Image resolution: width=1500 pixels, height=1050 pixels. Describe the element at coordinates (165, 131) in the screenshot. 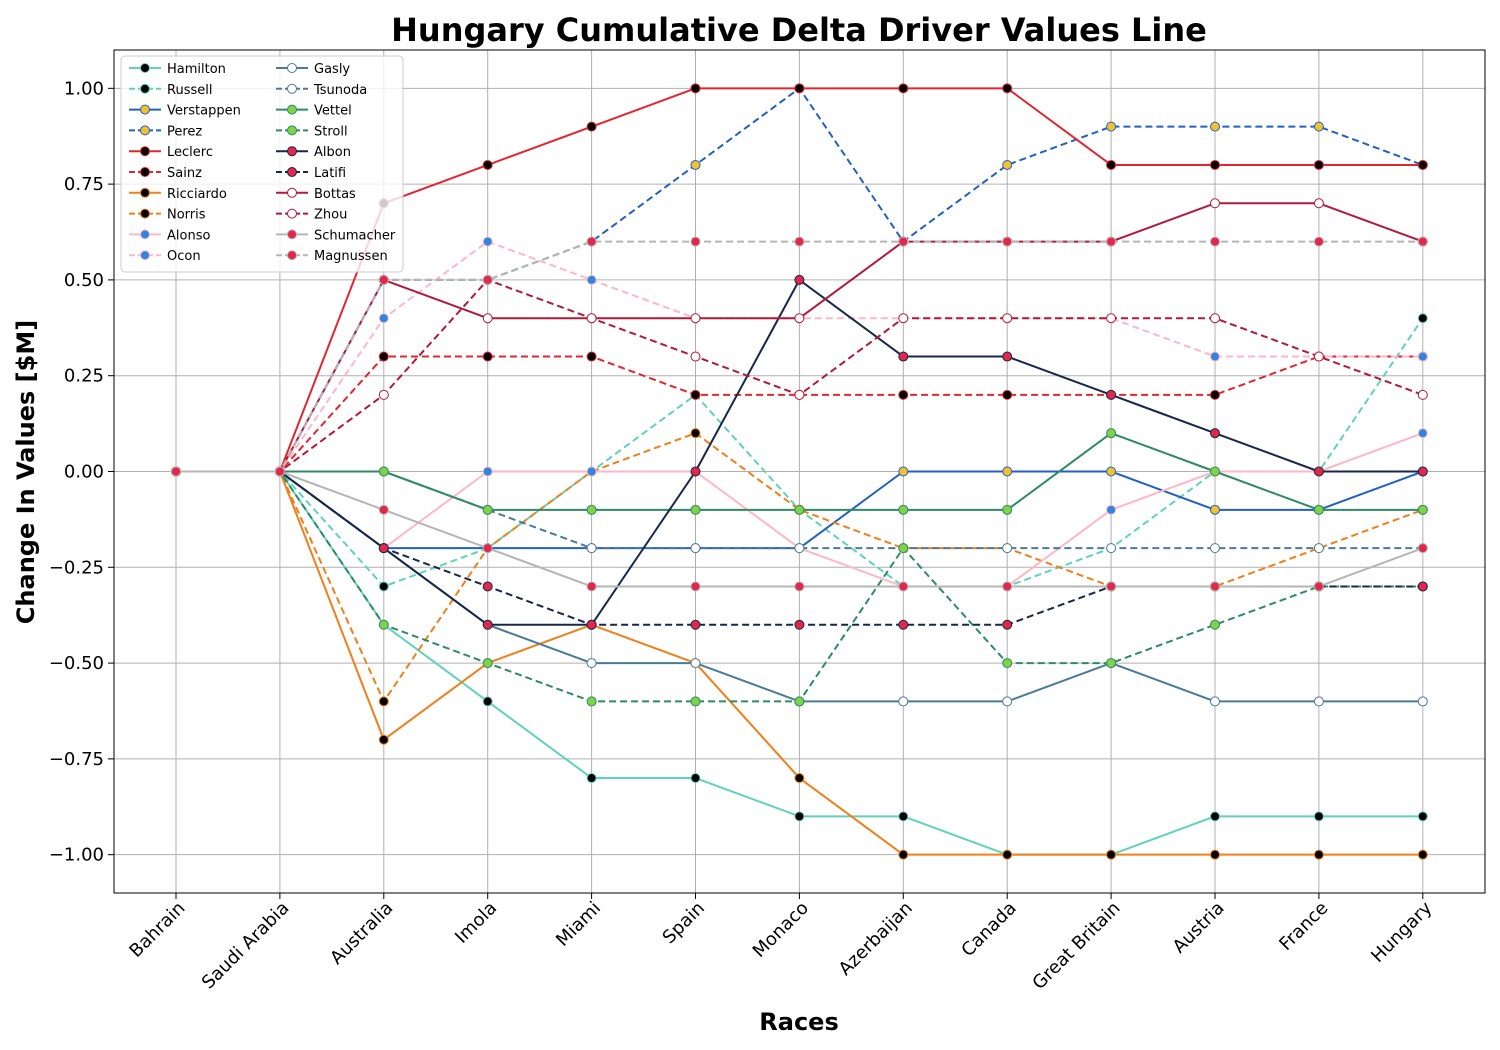

I see `legend-entry: Perez` at that location.